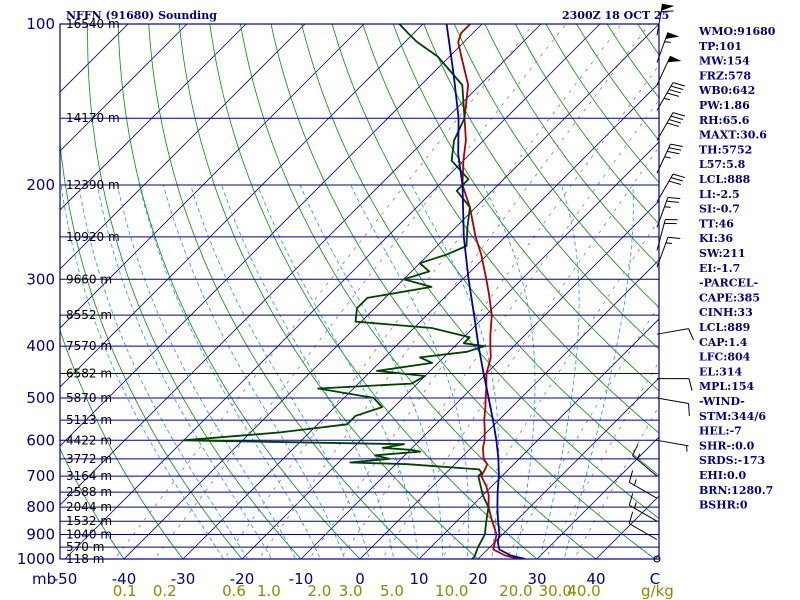  Describe the element at coordinates (720, 431) in the screenshot. I see `index-item: HEL:-7` at that location.